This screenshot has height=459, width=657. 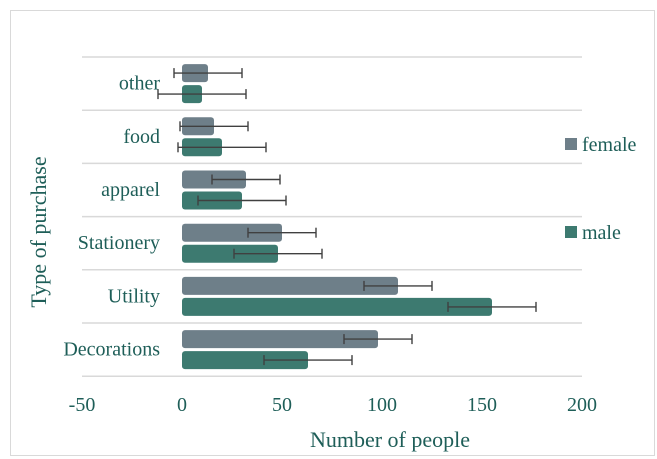 What do you see at coordinates (134, 296) in the screenshot?
I see `category-label: Utility` at bounding box center [134, 296].